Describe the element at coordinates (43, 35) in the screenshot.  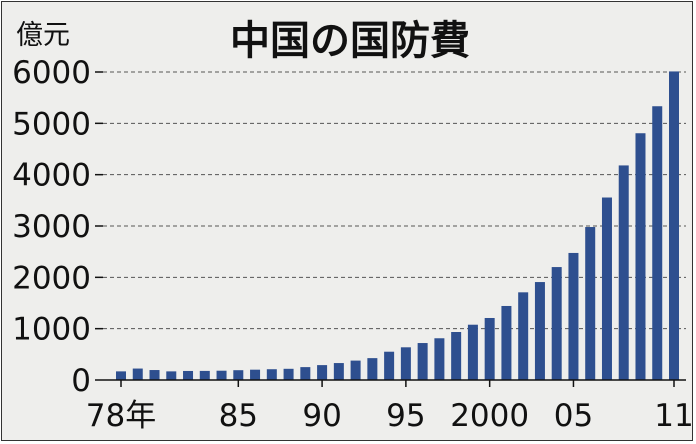
I see `y-axis-unit-label: 億元` at that location.